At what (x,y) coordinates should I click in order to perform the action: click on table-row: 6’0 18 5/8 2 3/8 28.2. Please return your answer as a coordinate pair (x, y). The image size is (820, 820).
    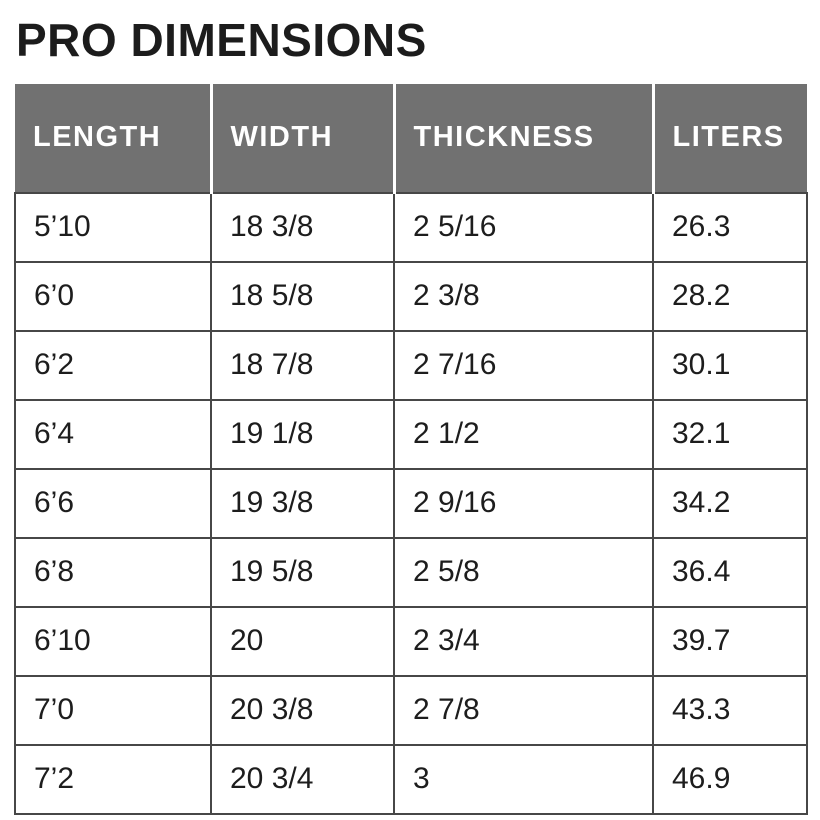
    Looking at the image, I should click on (411, 296).